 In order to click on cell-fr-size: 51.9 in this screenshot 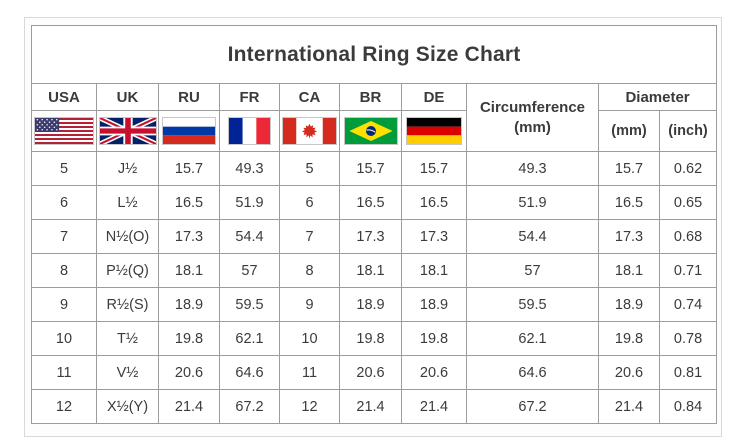, I will do `click(249, 202)`.